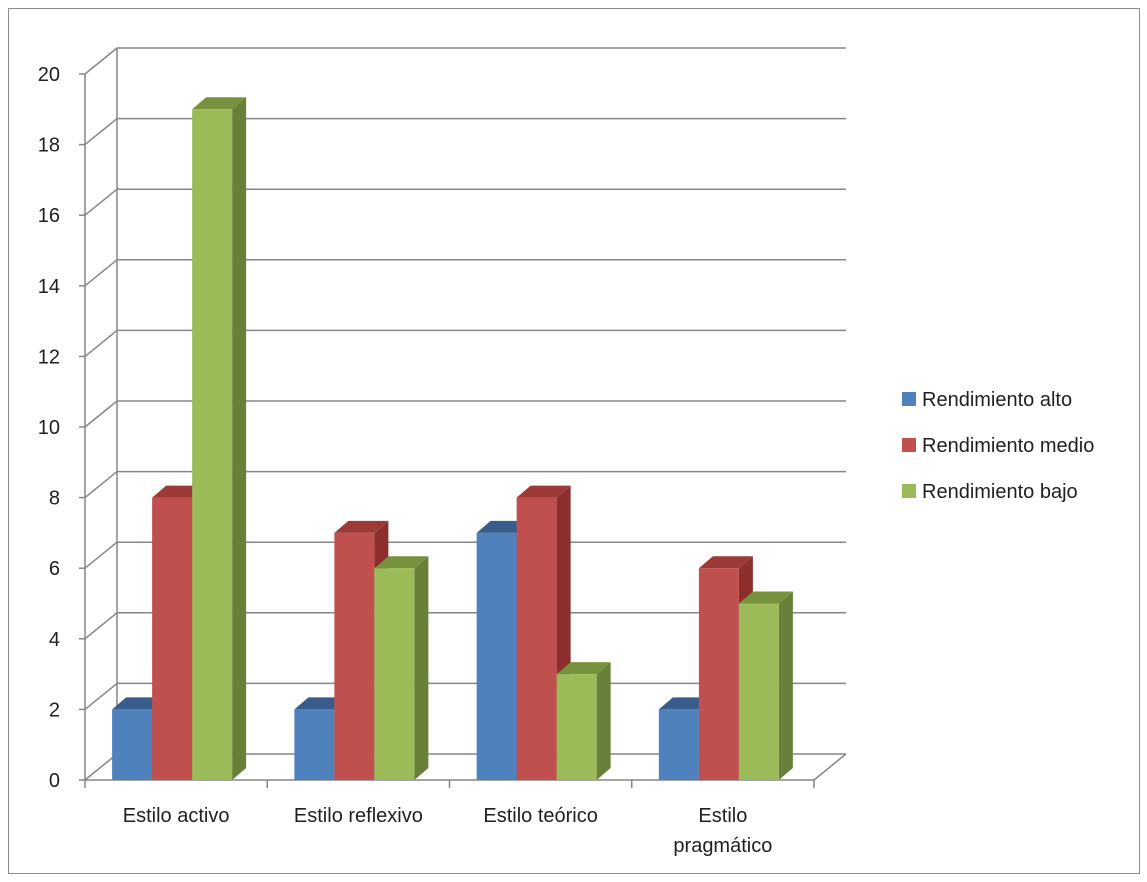 This screenshot has width=1147, height=882. Describe the element at coordinates (540, 816) in the screenshot. I see `x-category-label: Estilo teórico` at that location.